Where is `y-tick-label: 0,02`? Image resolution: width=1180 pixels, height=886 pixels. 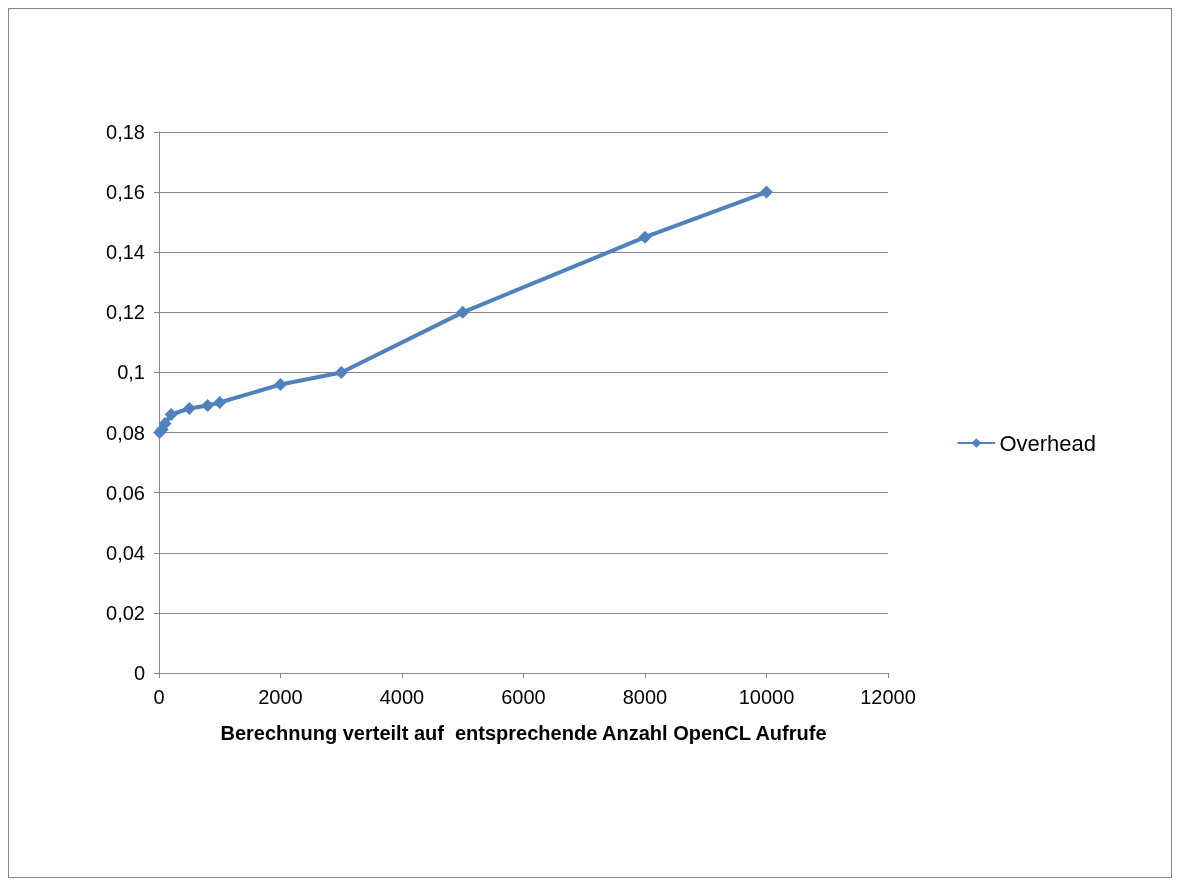 y-tick-label: 0,02 is located at coordinates (125, 612).